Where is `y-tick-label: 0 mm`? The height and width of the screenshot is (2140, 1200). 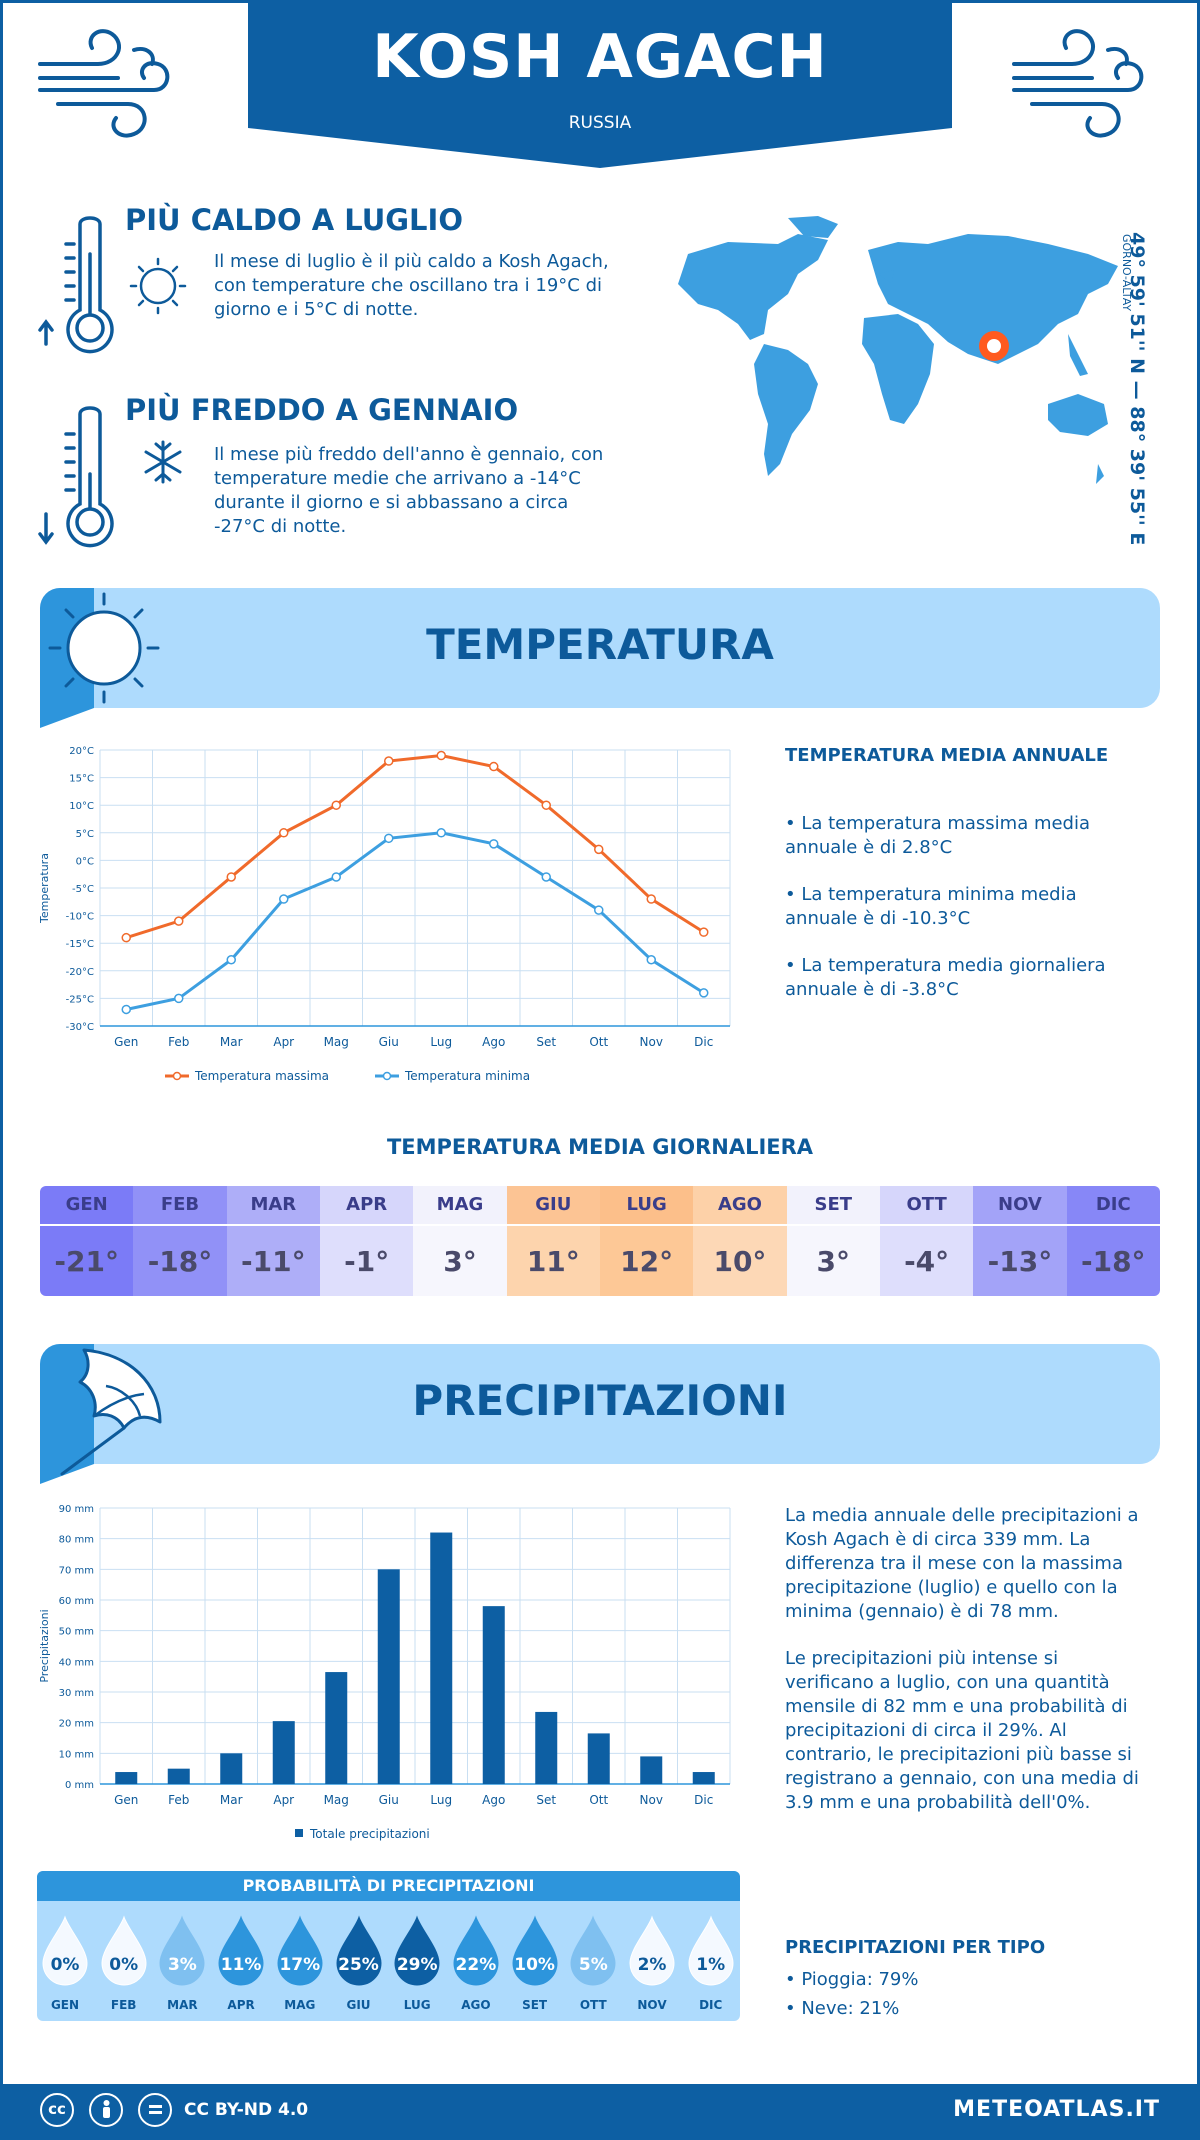 y-tick-label: 0 mm is located at coordinates (79, 1785).